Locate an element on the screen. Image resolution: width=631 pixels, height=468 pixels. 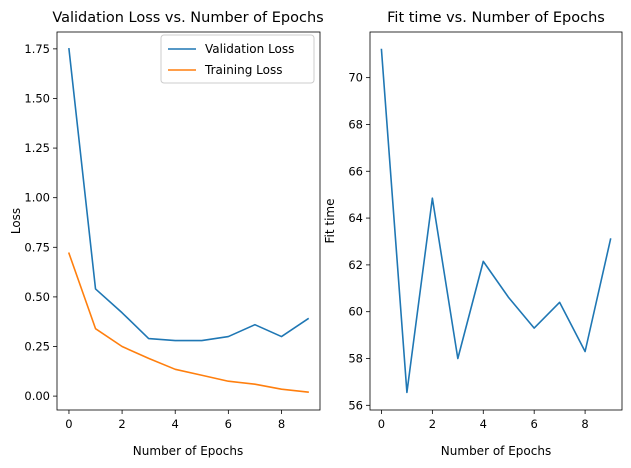
y-tick-label: 58 is located at coordinates (355, 359).